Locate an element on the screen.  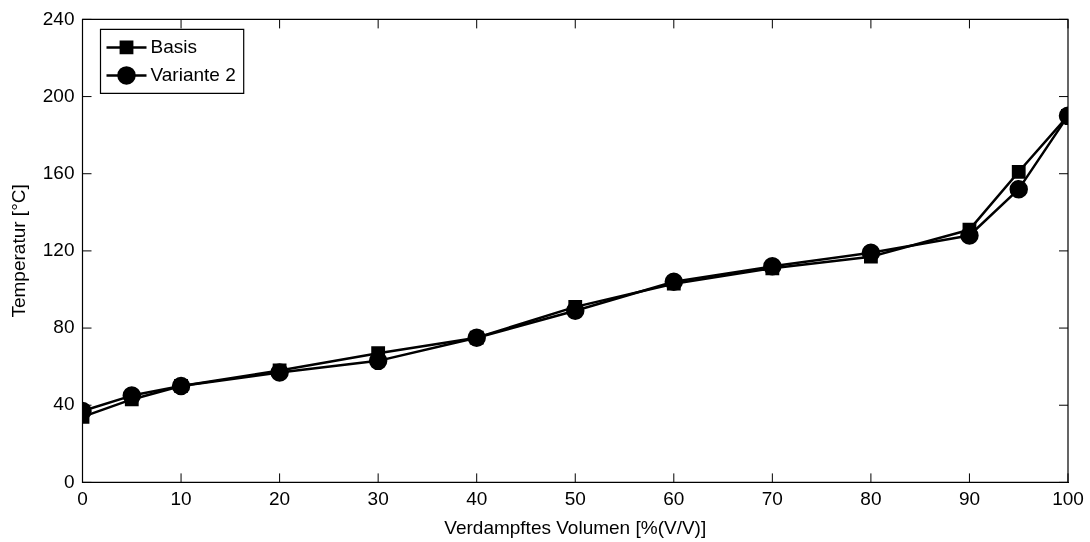
x-tick-label: 60 is located at coordinates (674, 499).